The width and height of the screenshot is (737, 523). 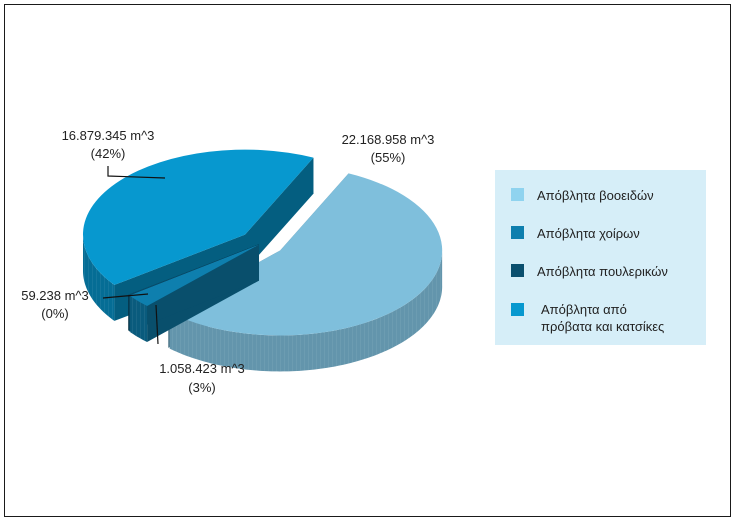 What do you see at coordinates (588, 233) in the screenshot?
I see `legend-label: Απόβλητα χοίρων` at bounding box center [588, 233].